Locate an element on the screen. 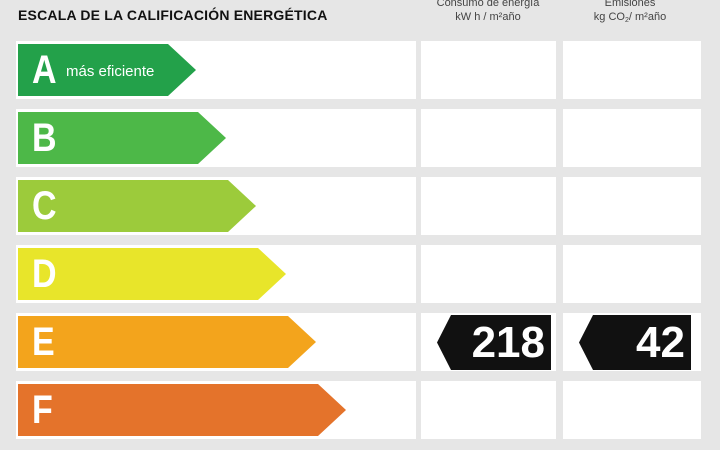  emisiones-indicator-shape is located at coordinates (635, 342).